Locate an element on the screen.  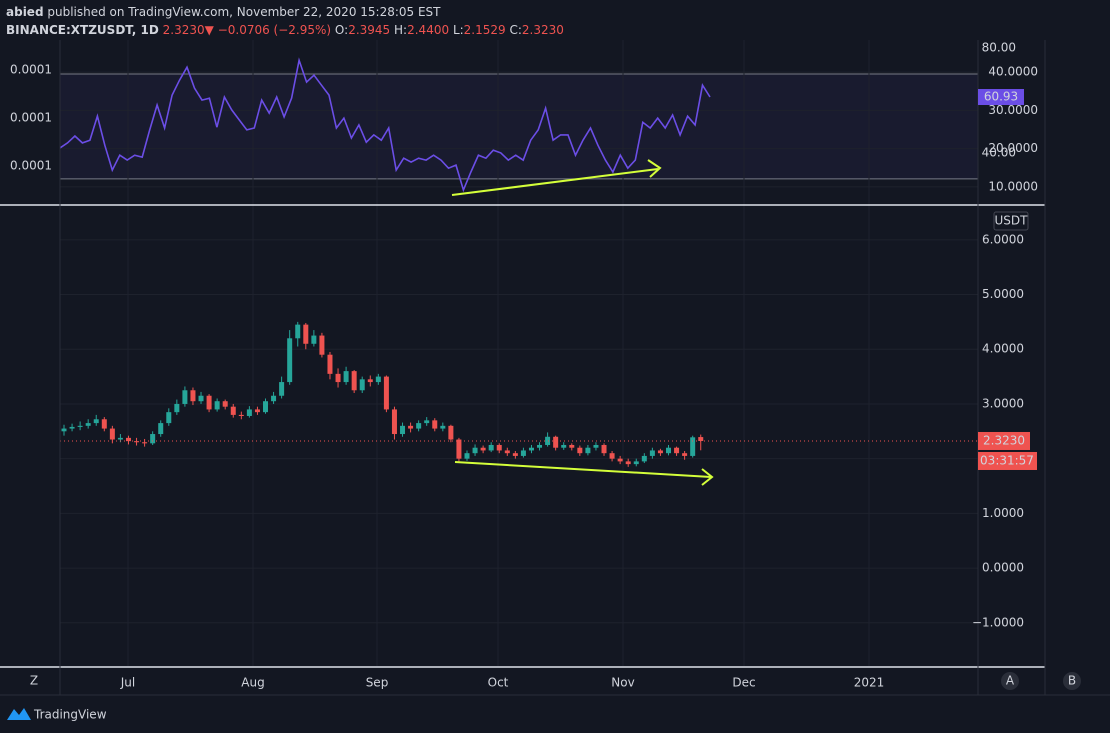
footer: Z A B TradingView is located at coordinates (544, 697).